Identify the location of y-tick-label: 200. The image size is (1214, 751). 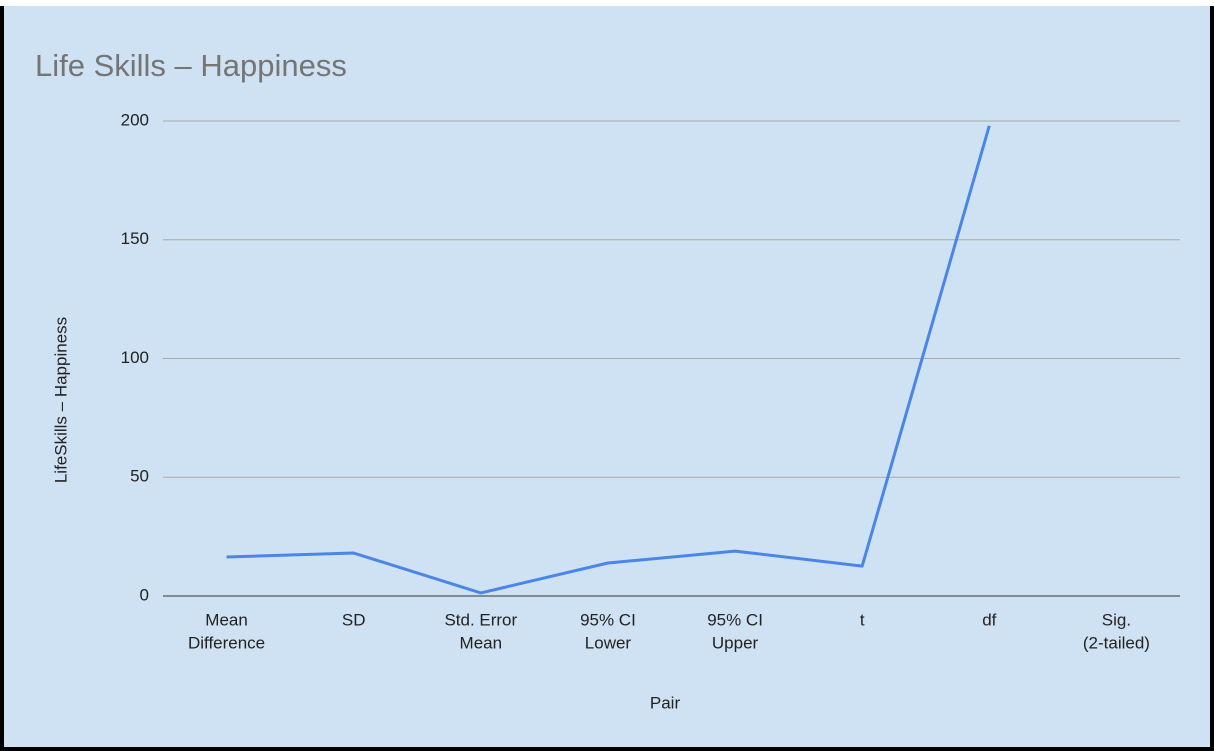
(135, 119).